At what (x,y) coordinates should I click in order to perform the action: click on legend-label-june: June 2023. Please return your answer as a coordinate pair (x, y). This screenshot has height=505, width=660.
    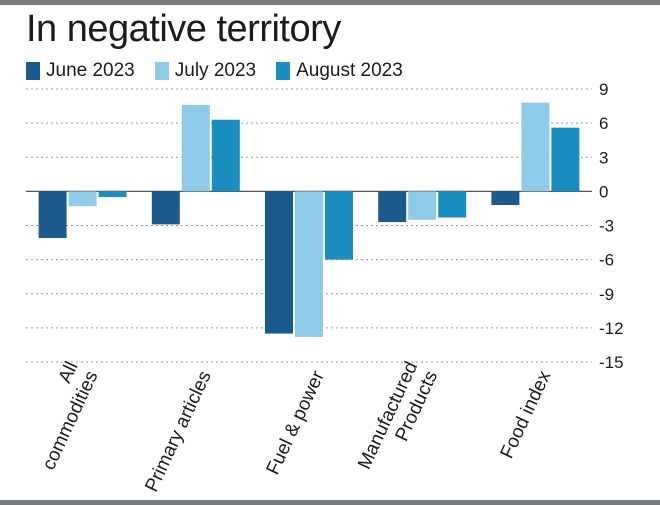
    Looking at the image, I should click on (90, 70).